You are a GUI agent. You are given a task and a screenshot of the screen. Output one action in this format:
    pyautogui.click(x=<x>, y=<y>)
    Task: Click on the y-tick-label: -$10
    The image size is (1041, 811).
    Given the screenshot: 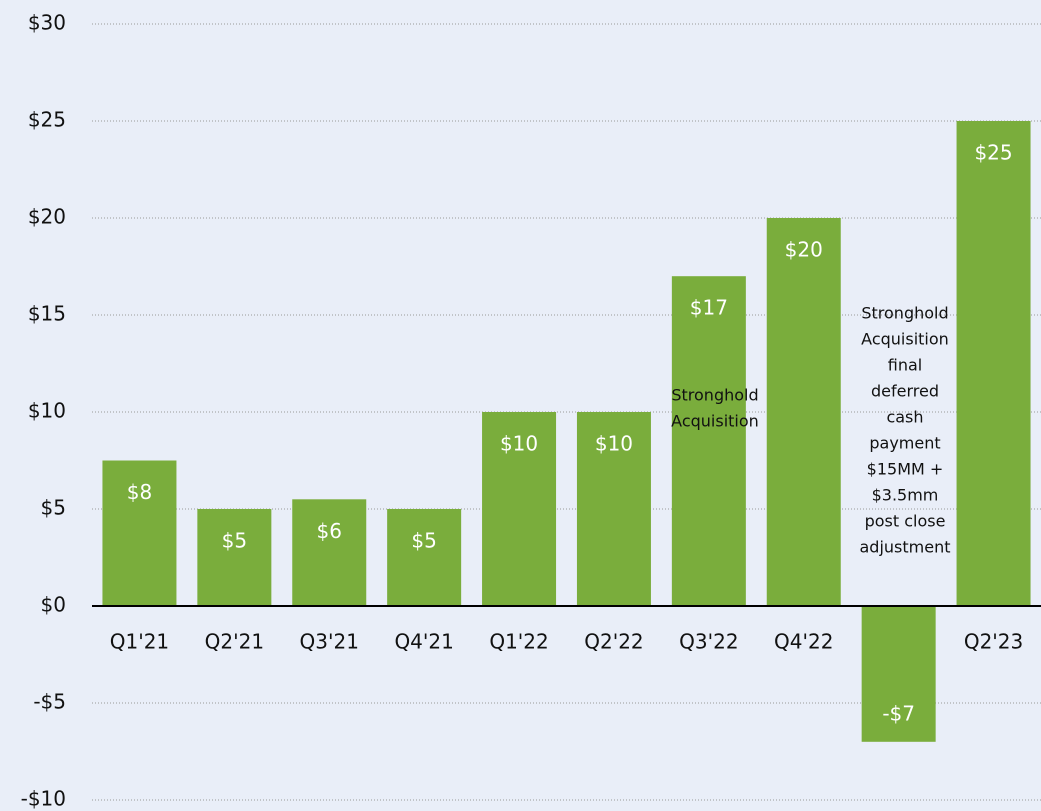 What is the action you would take?
    pyautogui.click(x=43, y=799)
    